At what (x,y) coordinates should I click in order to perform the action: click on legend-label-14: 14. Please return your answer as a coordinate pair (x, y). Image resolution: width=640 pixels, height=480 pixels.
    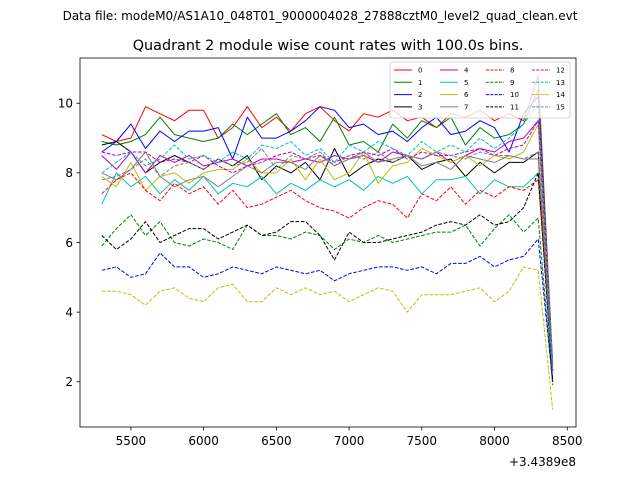
    Looking at the image, I should click on (560, 95).